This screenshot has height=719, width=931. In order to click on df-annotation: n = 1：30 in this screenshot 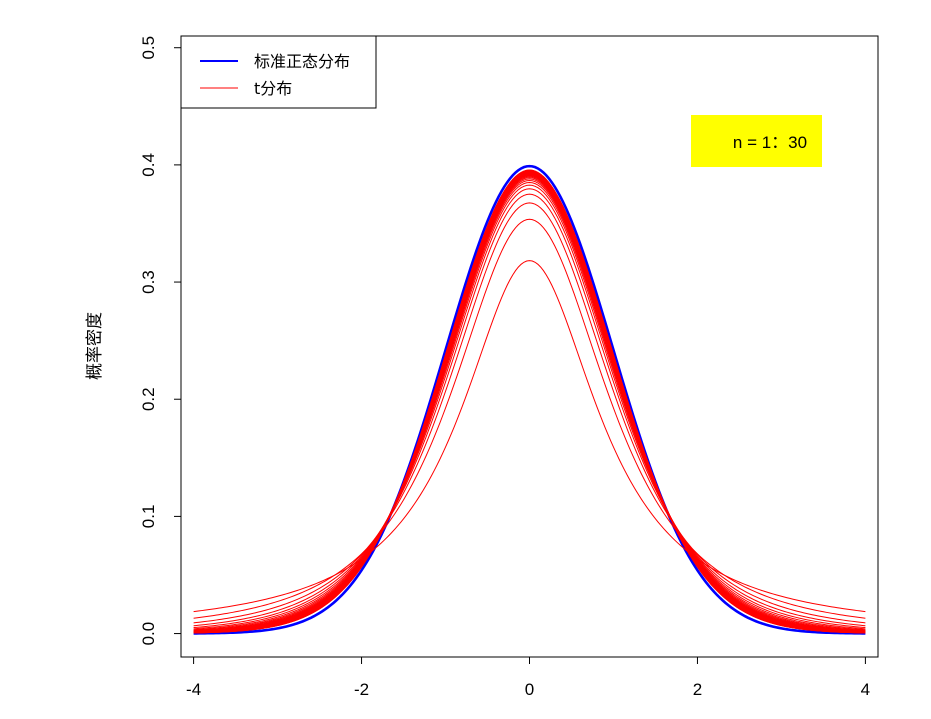, I will do `click(756, 141)`.